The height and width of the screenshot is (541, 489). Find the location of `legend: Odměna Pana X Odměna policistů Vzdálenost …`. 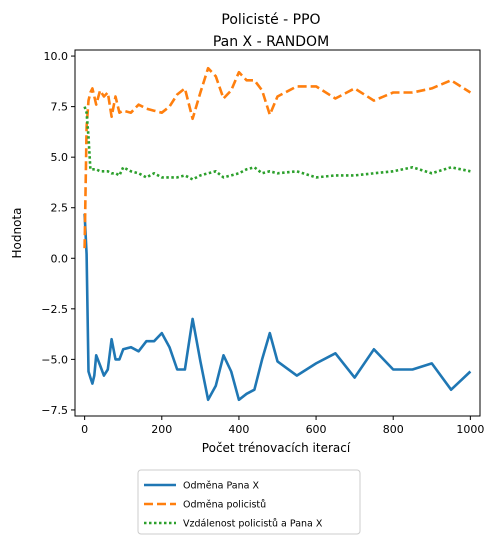

legend: Odměna Pana X Odměna policistů Vzdálenost … is located at coordinates (249, 502).